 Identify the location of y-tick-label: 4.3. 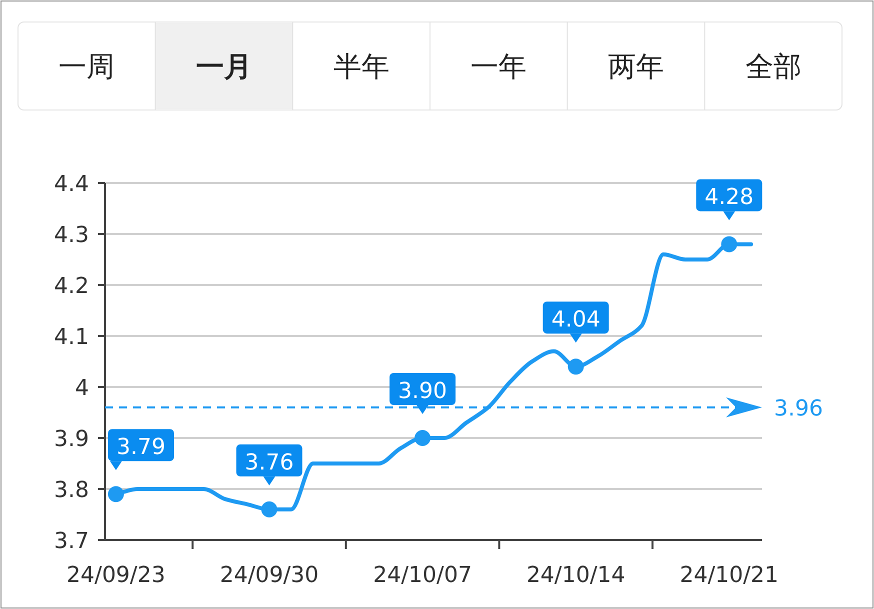
(71, 235).